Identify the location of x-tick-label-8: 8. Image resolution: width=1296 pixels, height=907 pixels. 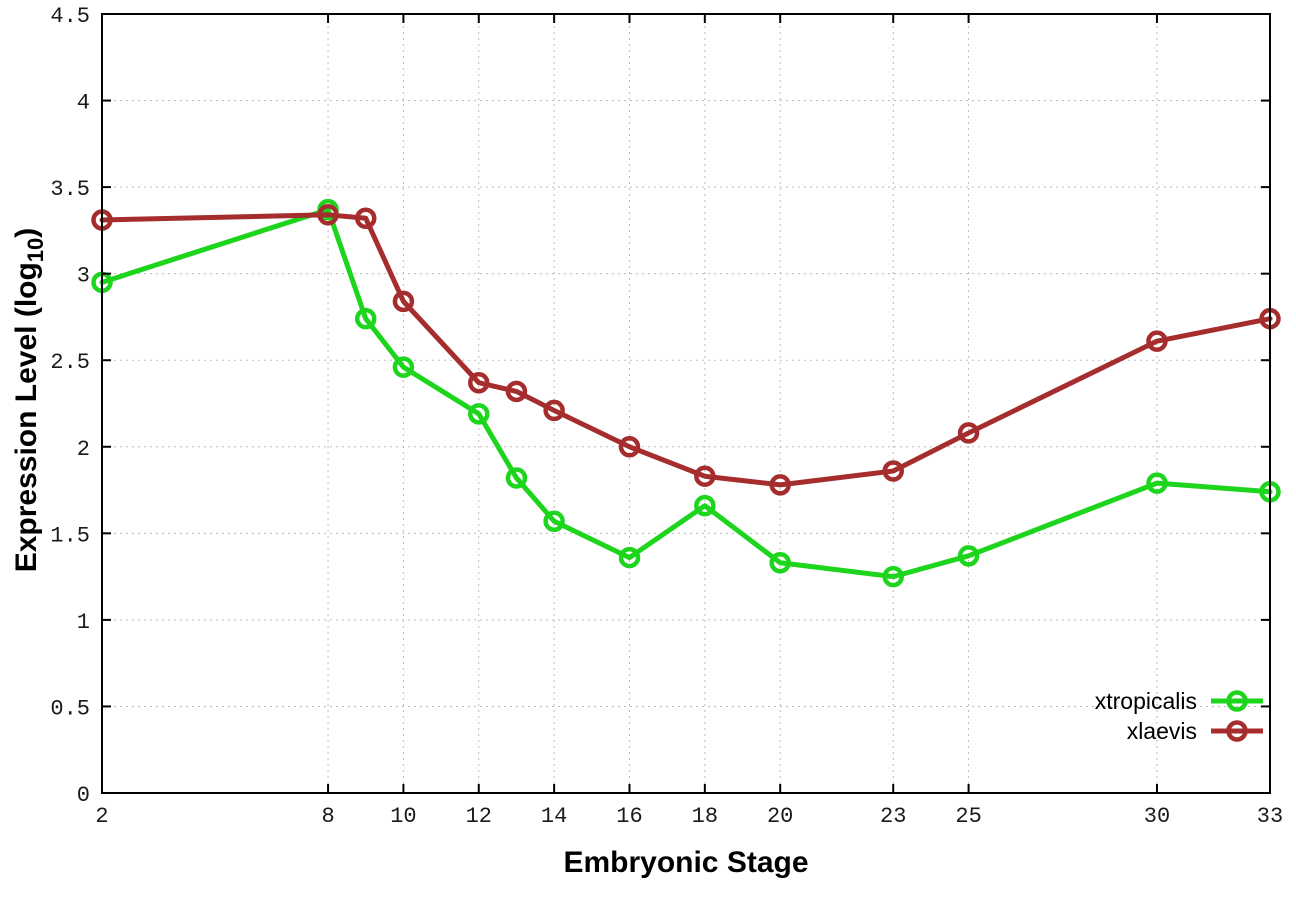
(327, 816).